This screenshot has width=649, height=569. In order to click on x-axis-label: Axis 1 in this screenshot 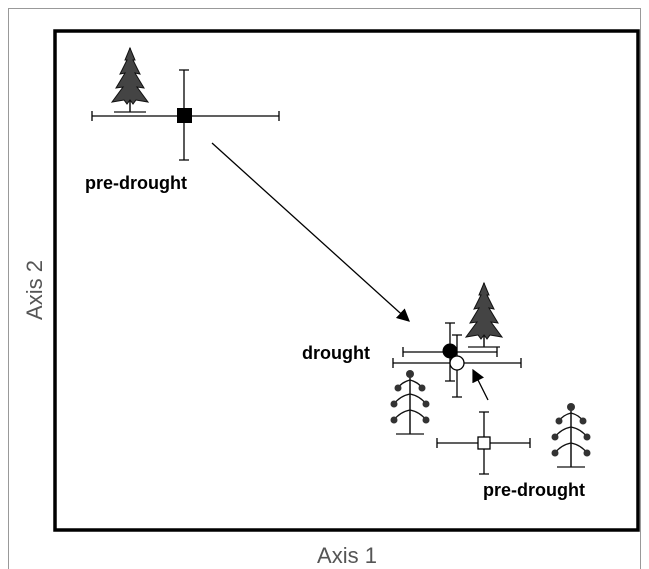, I will do `click(347, 555)`.